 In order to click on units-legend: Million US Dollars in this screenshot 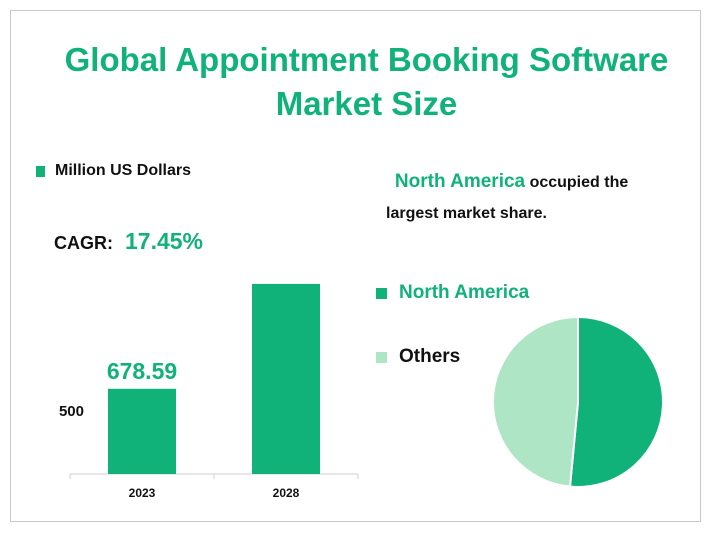, I will do `click(113, 171)`.